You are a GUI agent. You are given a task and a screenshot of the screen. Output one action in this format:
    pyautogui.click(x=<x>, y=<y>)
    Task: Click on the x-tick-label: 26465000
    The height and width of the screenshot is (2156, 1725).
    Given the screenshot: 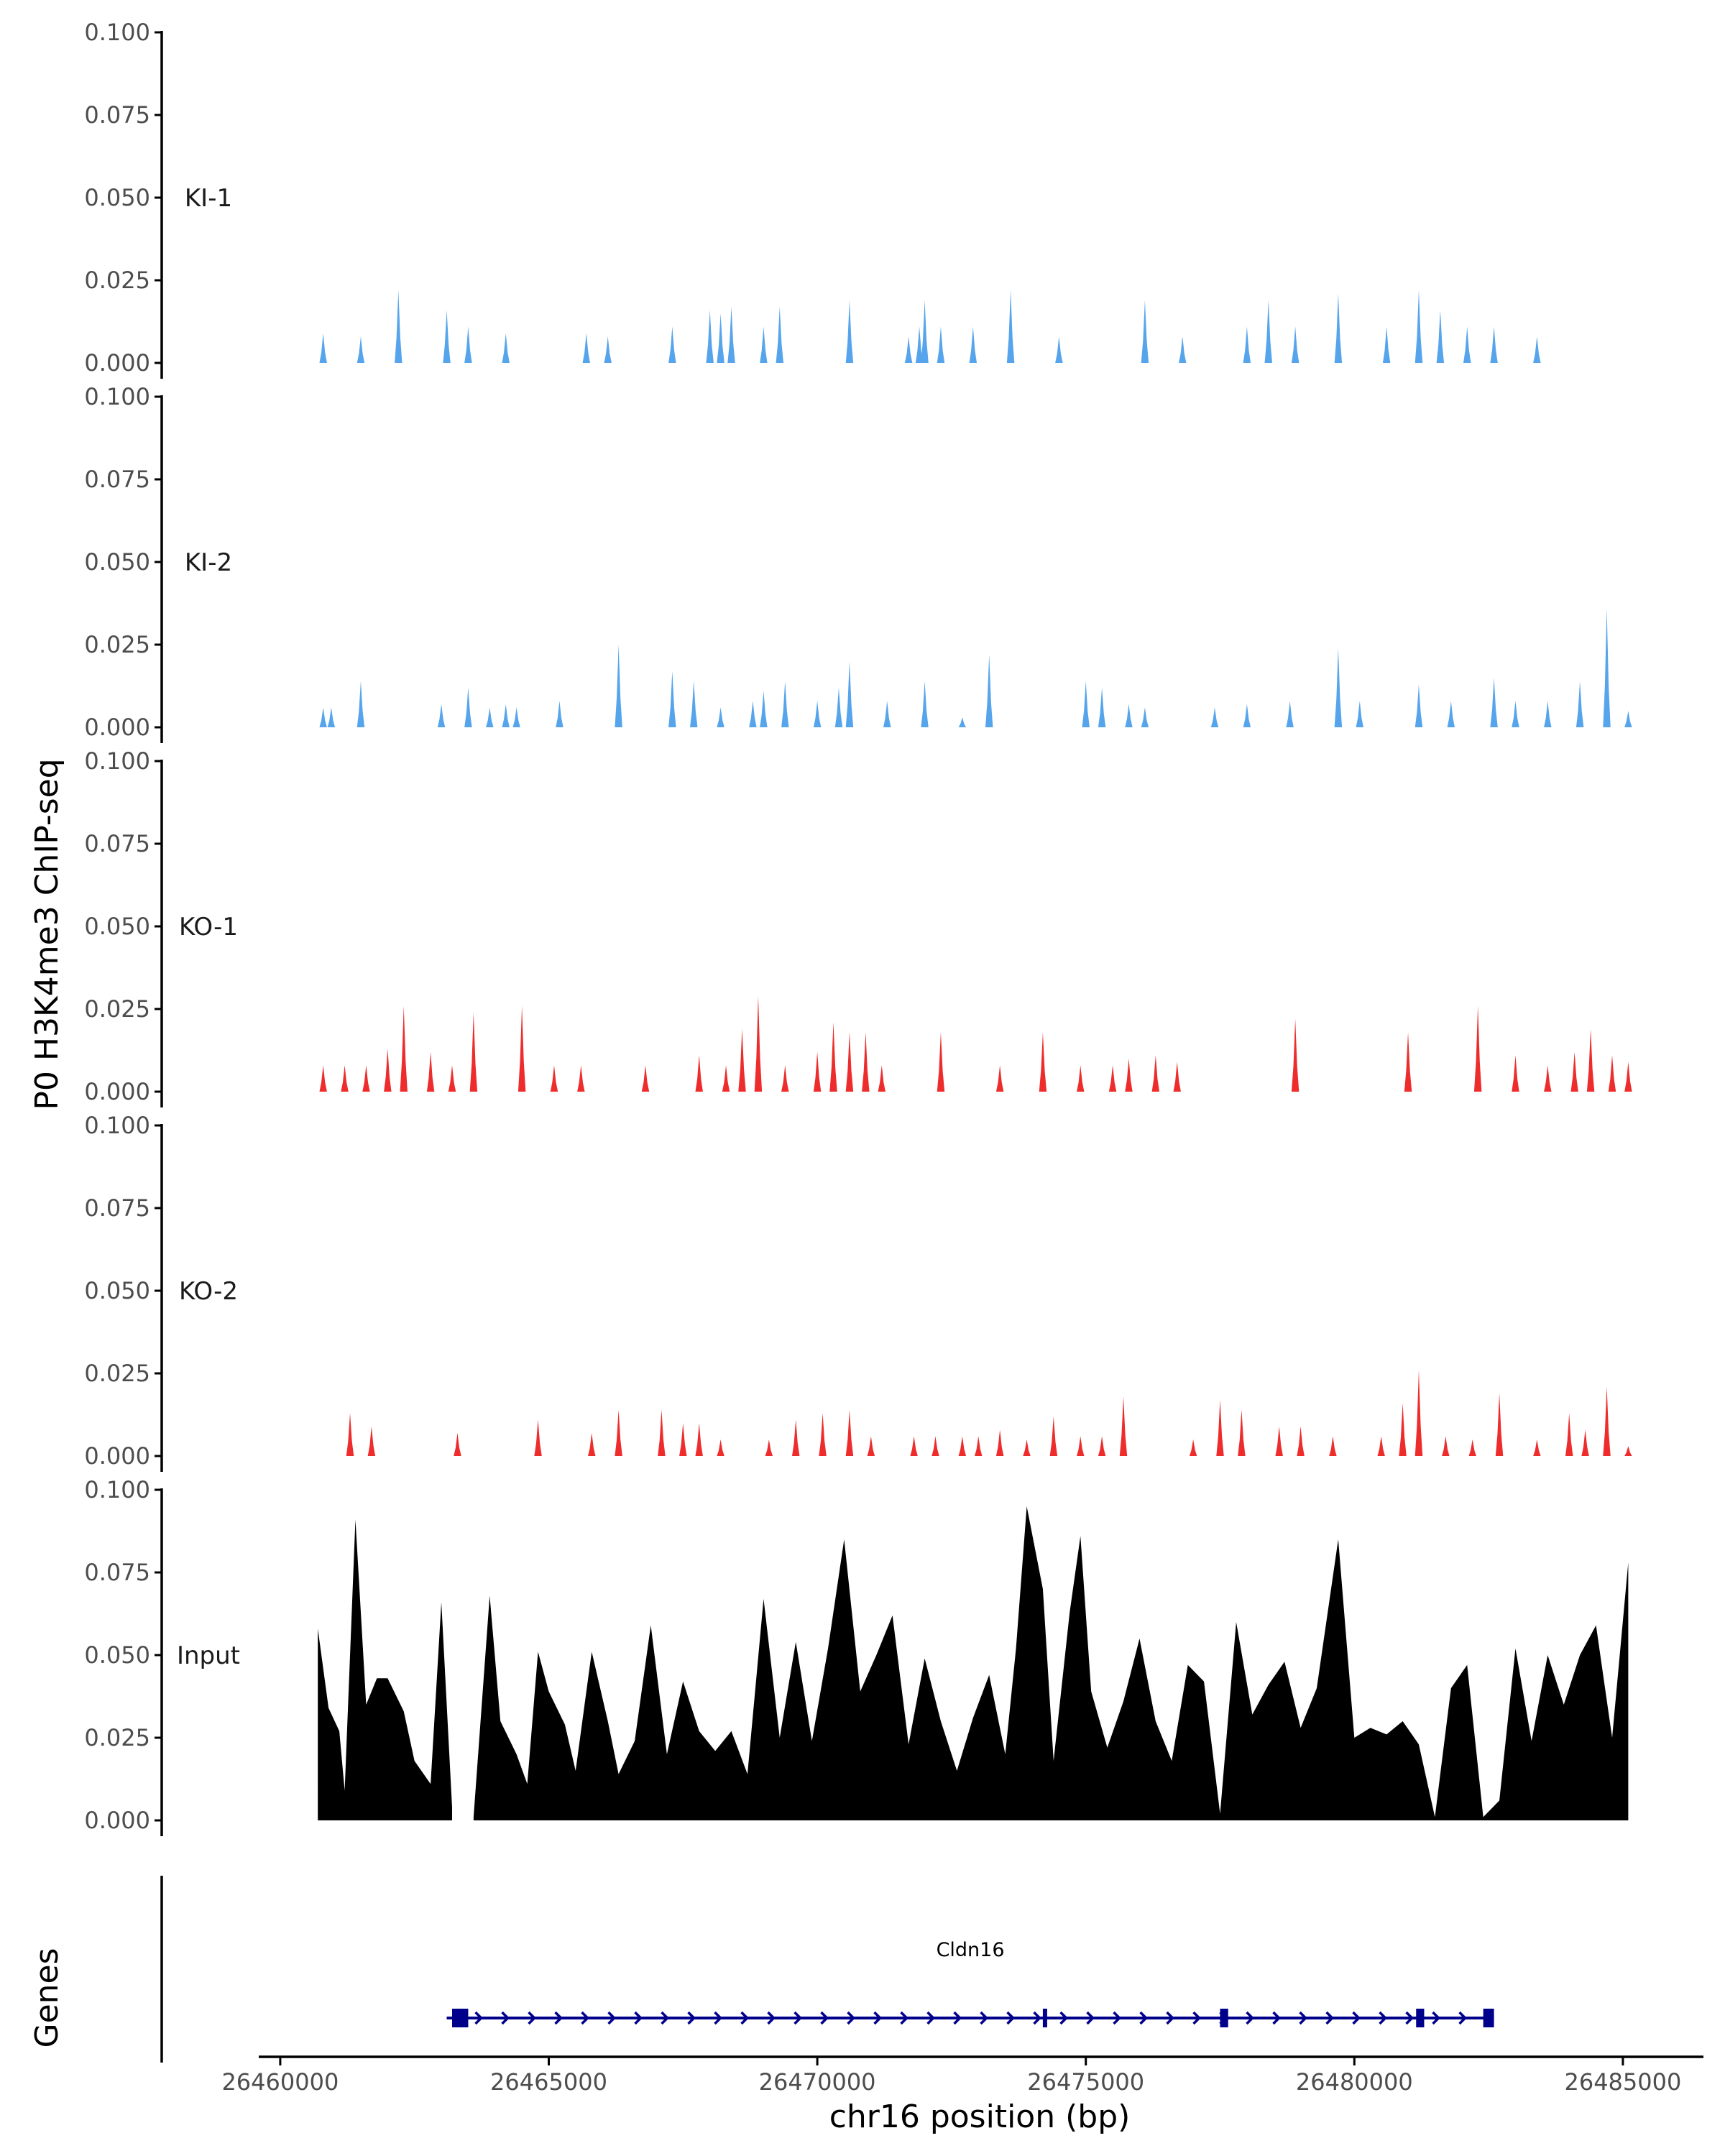 What is the action you would take?
    pyautogui.click(x=548, y=2082)
    